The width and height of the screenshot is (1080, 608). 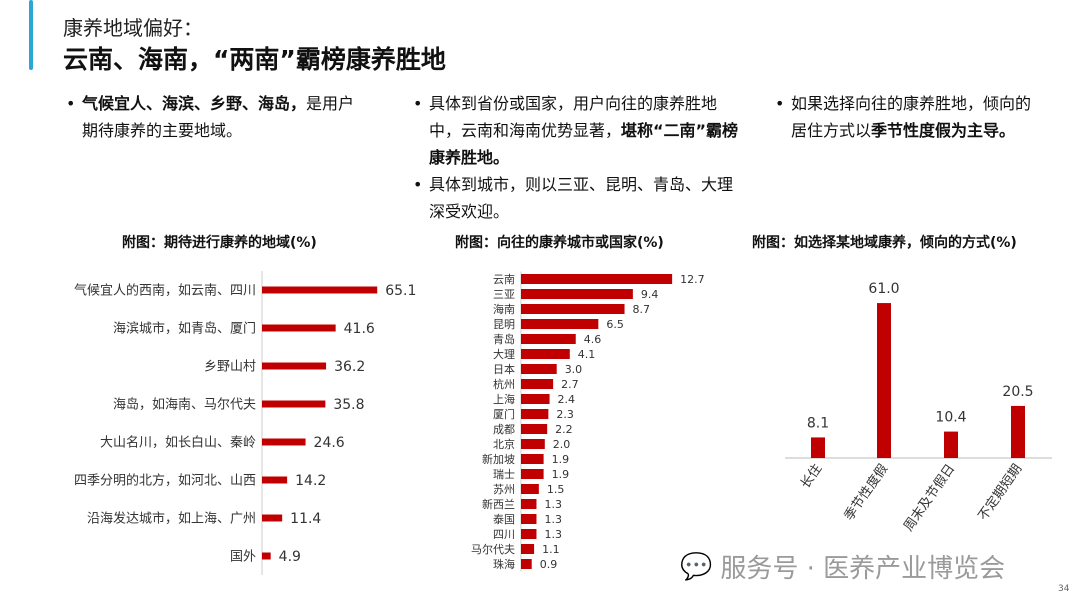 What do you see at coordinates (564, 429) in the screenshot?
I see `data-label: 2.2` at bounding box center [564, 429].